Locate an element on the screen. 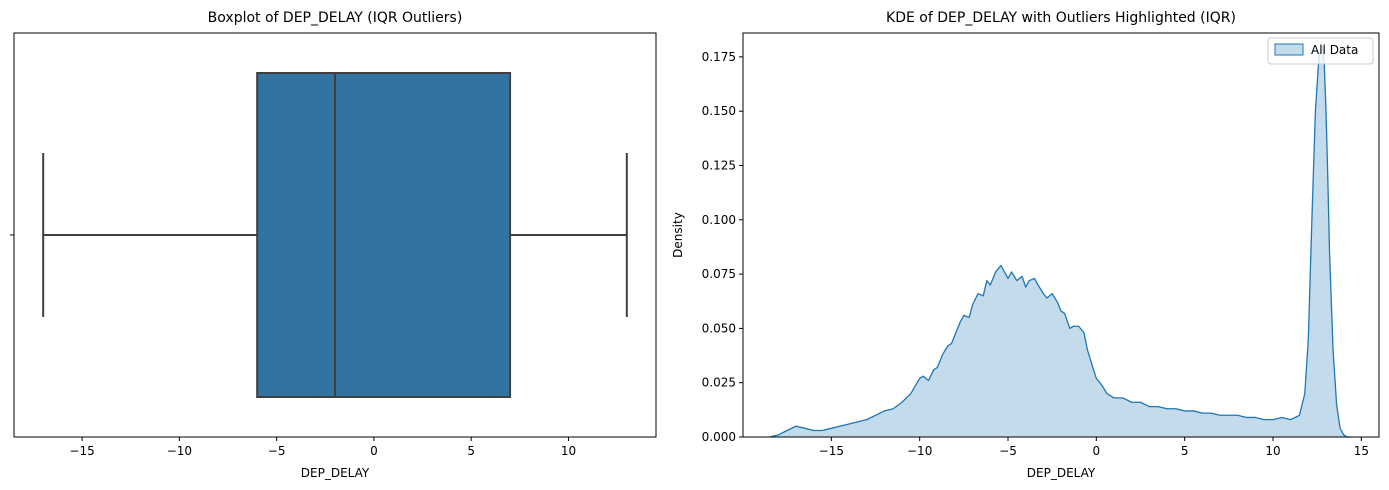 The image size is (1389, 490). kde-x-axis-label: DEP_DELAY is located at coordinates (1061, 473).